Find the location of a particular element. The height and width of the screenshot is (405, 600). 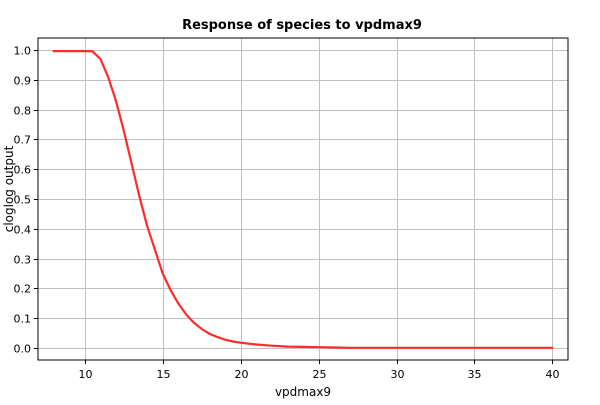

y-tick-label: 0.7 is located at coordinates (23, 140).